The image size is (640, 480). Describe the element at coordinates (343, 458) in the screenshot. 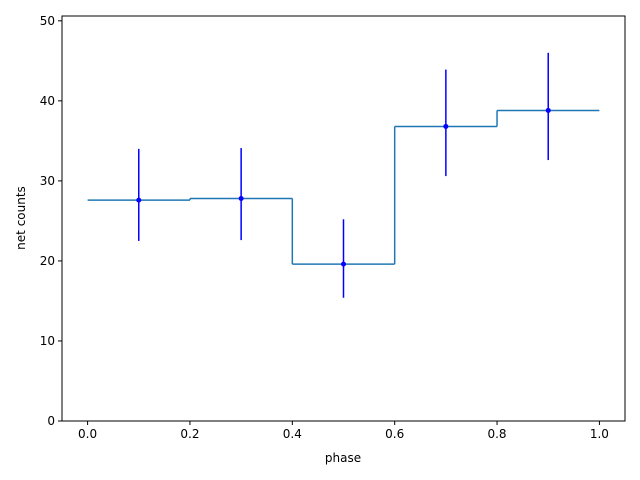

I see `x-axis-label: phase` at that location.